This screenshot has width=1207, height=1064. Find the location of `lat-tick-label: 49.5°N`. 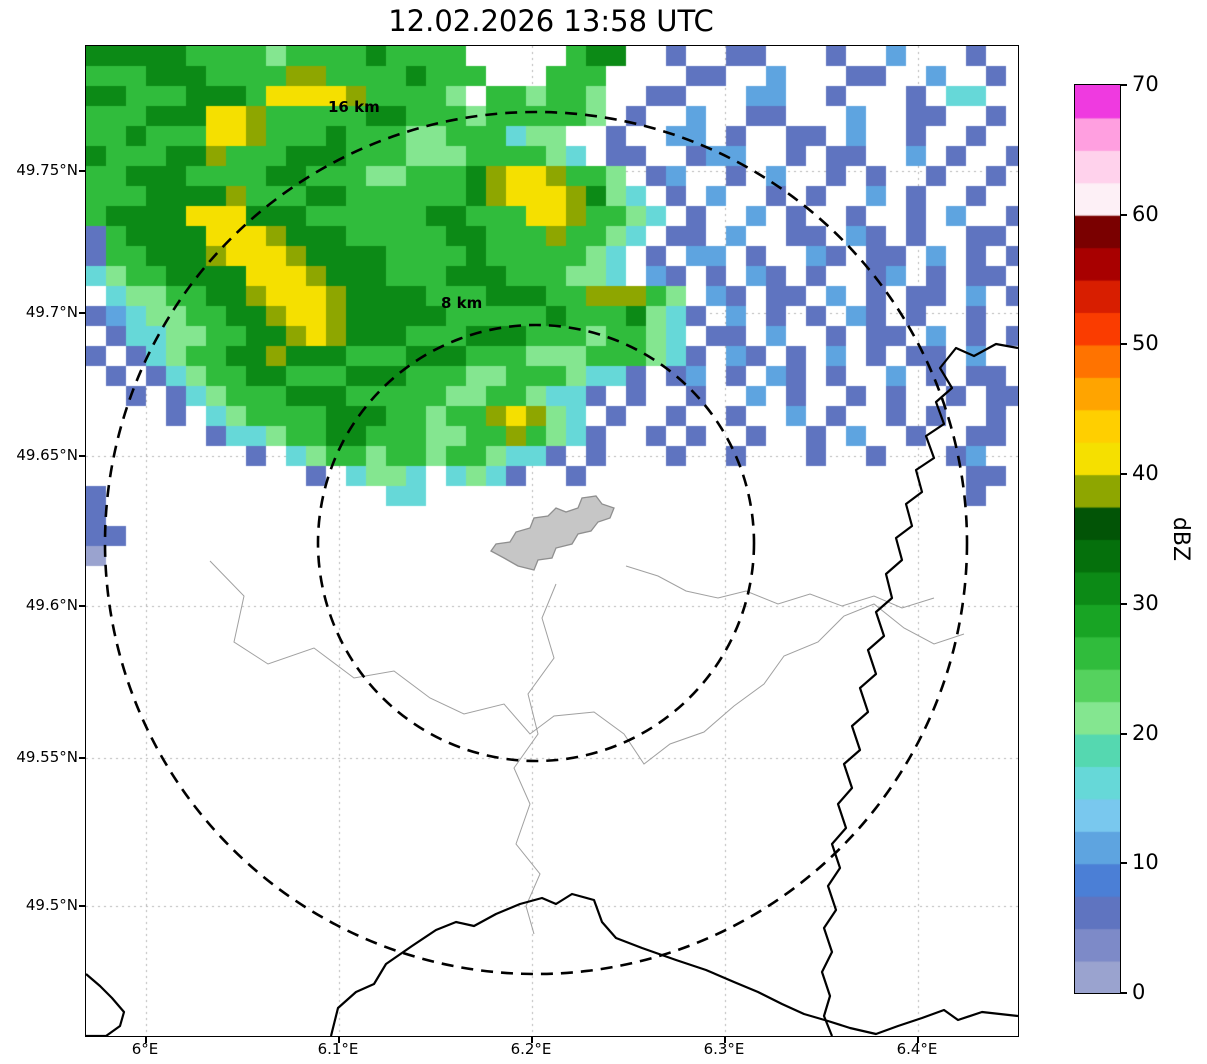

lat-tick-label: 49.5°N is located at coordinates (51, 905).